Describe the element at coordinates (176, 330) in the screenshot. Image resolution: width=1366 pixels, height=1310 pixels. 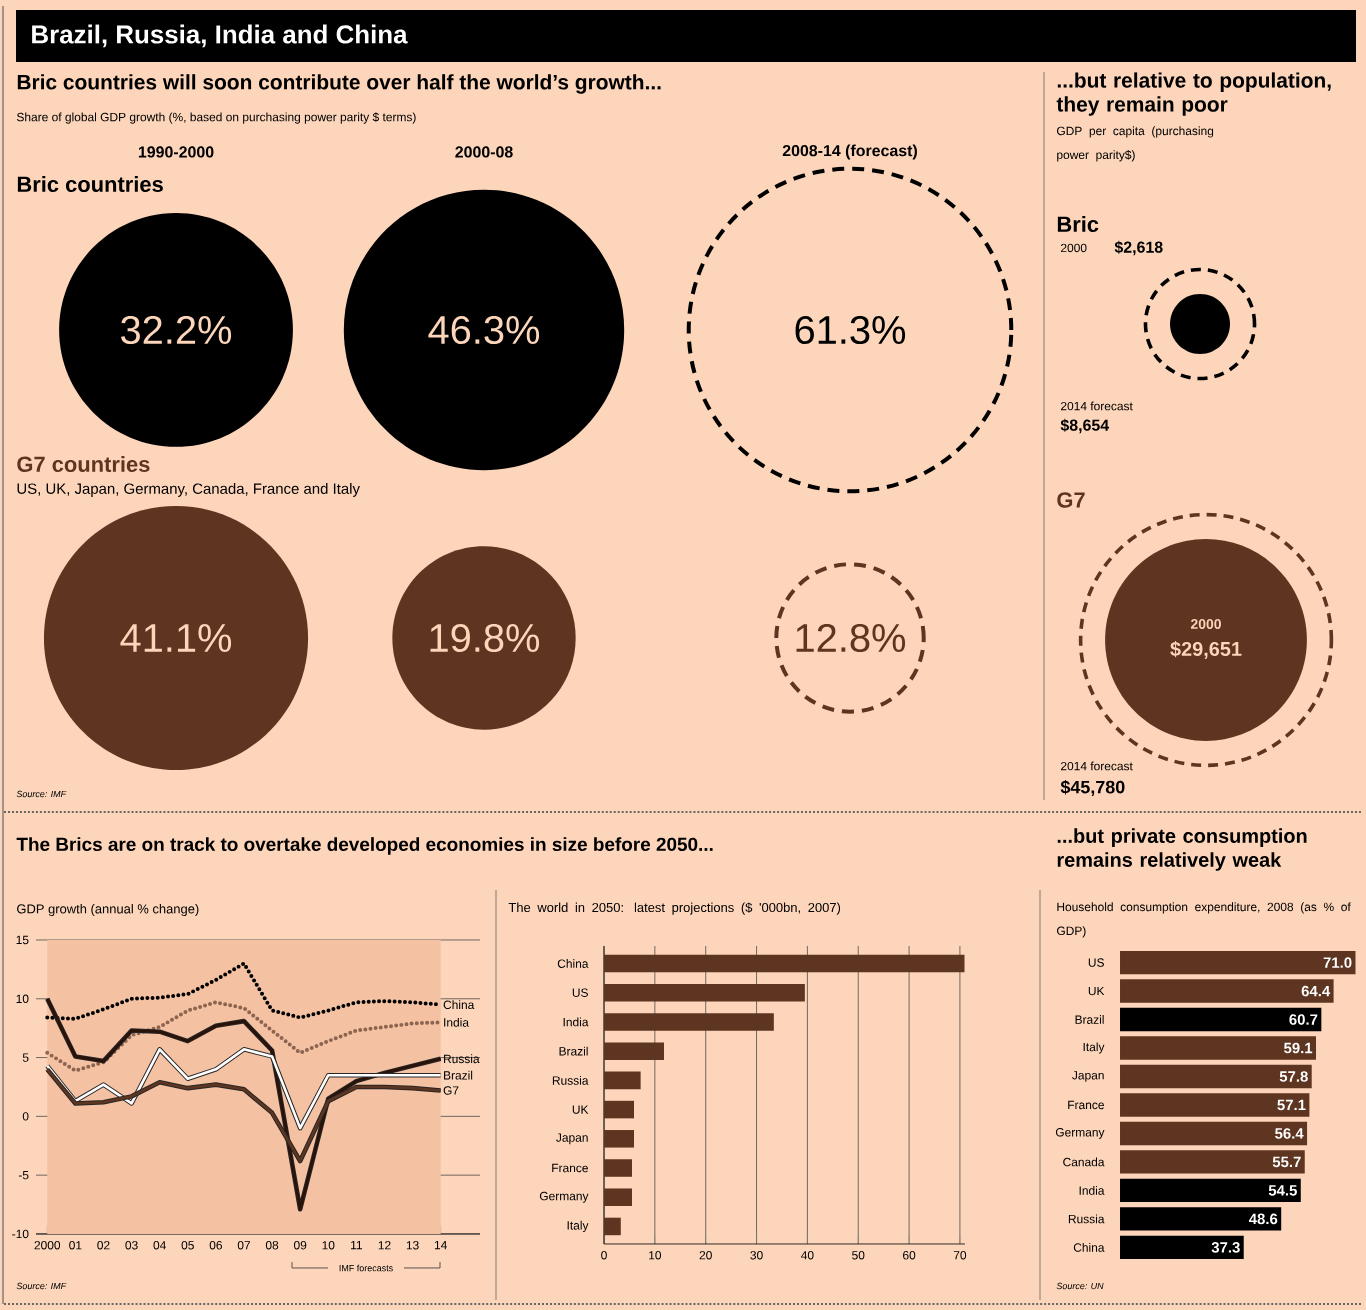
I see `data-label: 32.2%` at that location.